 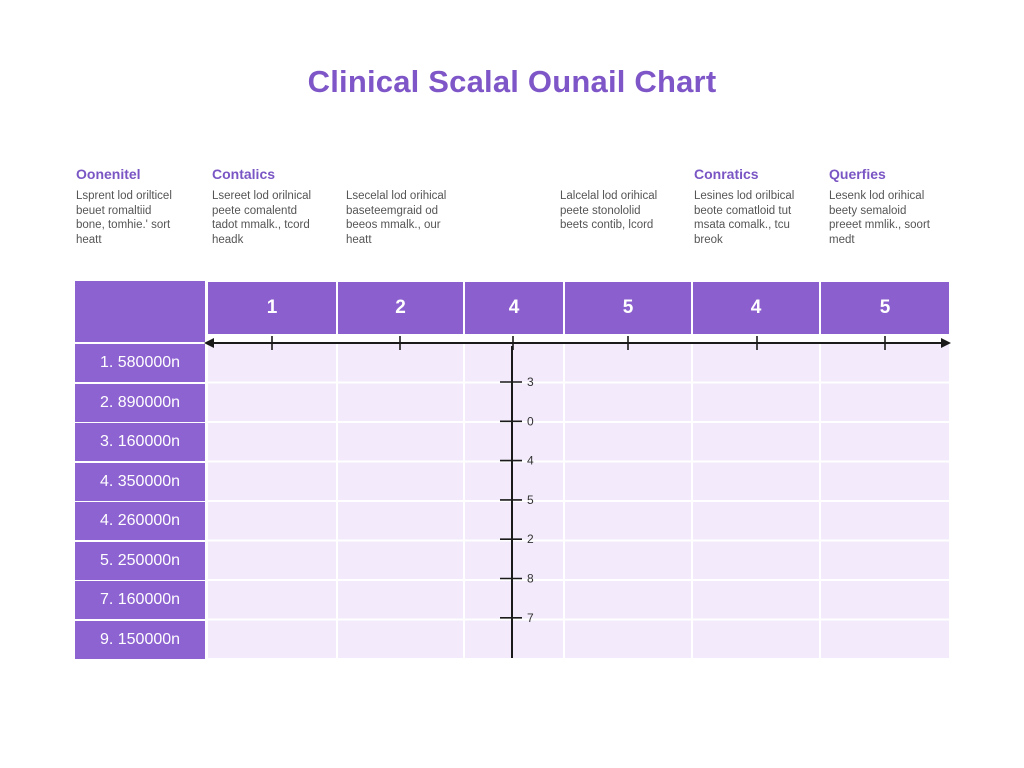 What do you see at coordinates (530, 579) in the screenshot?
I see `vertical-axis-tick-label: 8` at bounding box center [530, 579].